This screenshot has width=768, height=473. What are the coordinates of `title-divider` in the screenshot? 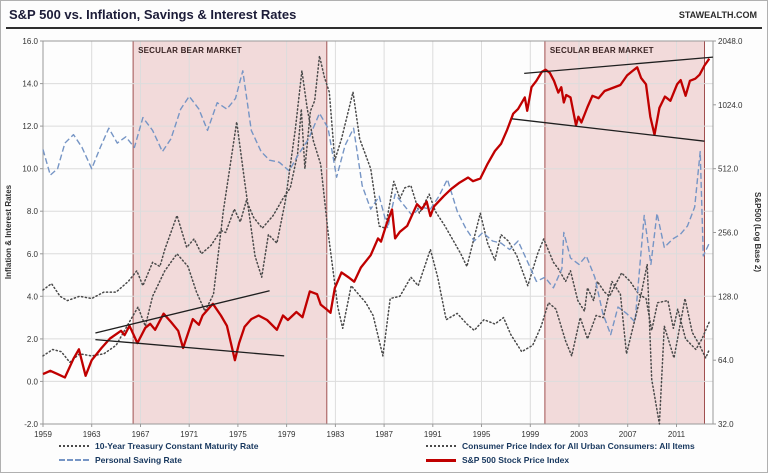 It's located at (384, 28).